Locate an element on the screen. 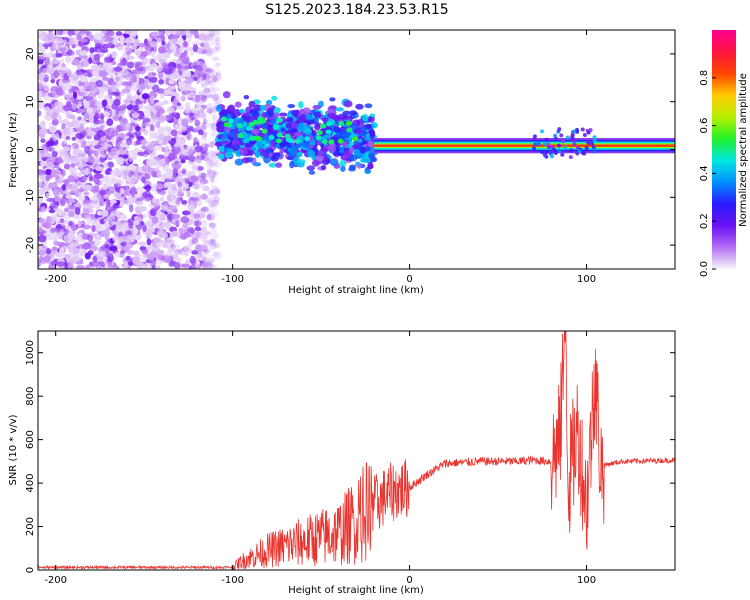  y-tick-label: 10 is located at coordinates (30, 101).